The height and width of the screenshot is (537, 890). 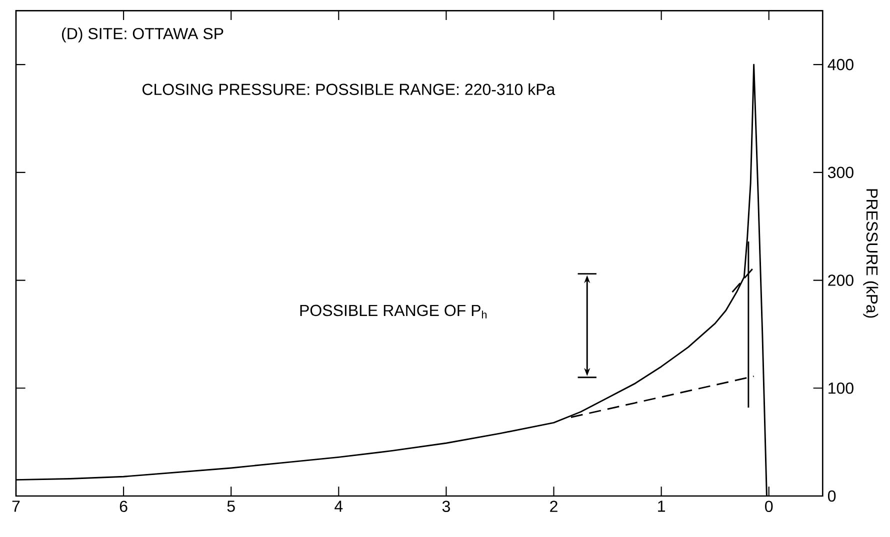 What do you see at coordinates (393, 311) in the screenshot?
I see `annotation: POSSIBLE RANGE OF P$_{h}$` at bounding box center [393, 311].